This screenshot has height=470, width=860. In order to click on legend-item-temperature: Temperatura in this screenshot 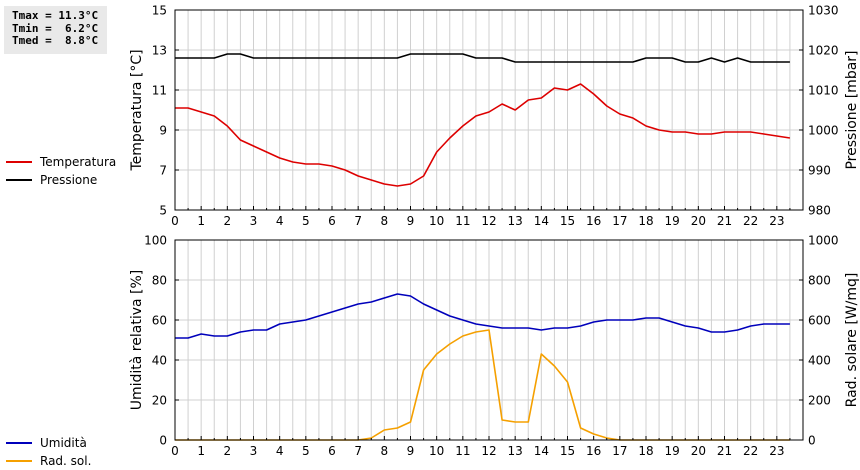, I will do `click(61, 162)`.